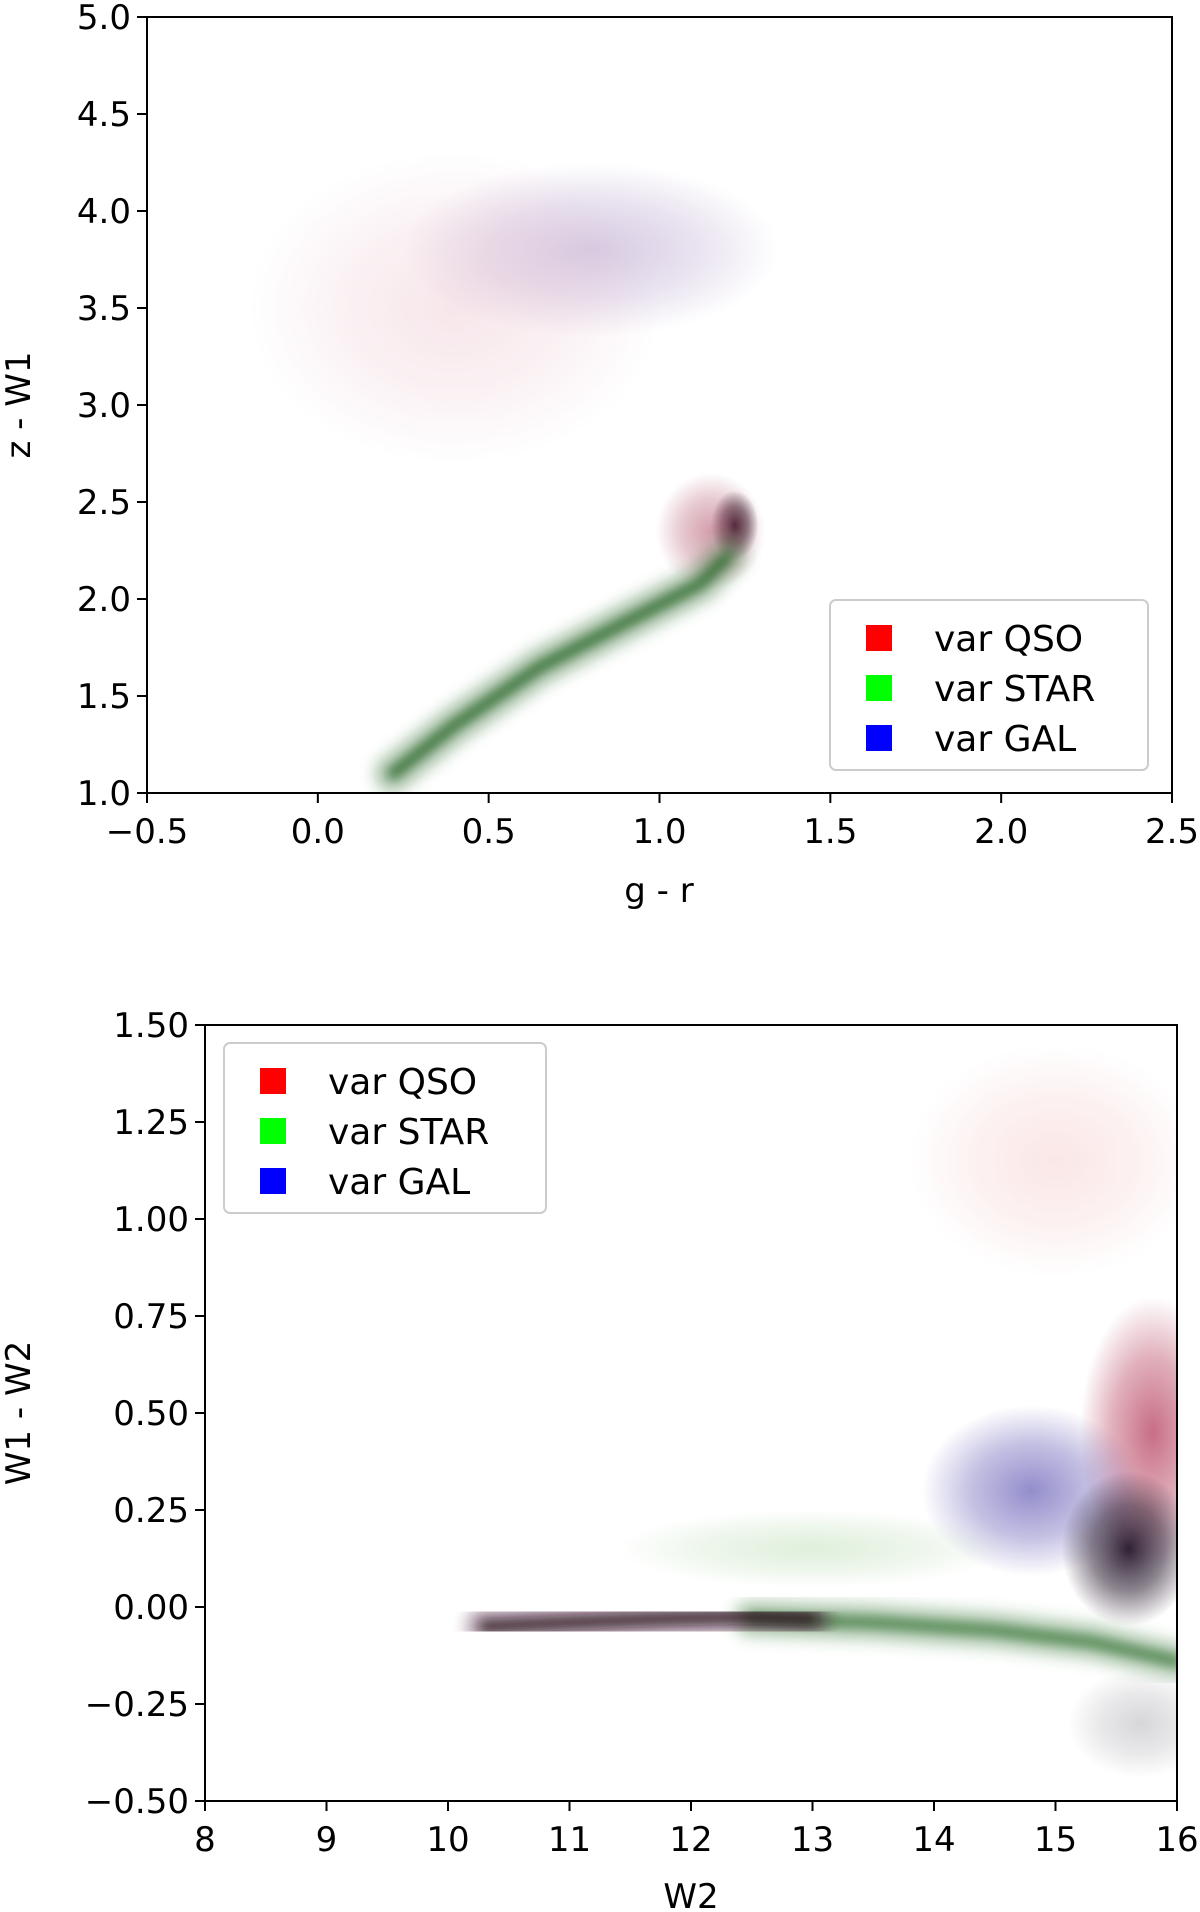  Describe the element at coordinates (569, 1840) in the screenshot. I see `x-tick-label: 11` at that location.